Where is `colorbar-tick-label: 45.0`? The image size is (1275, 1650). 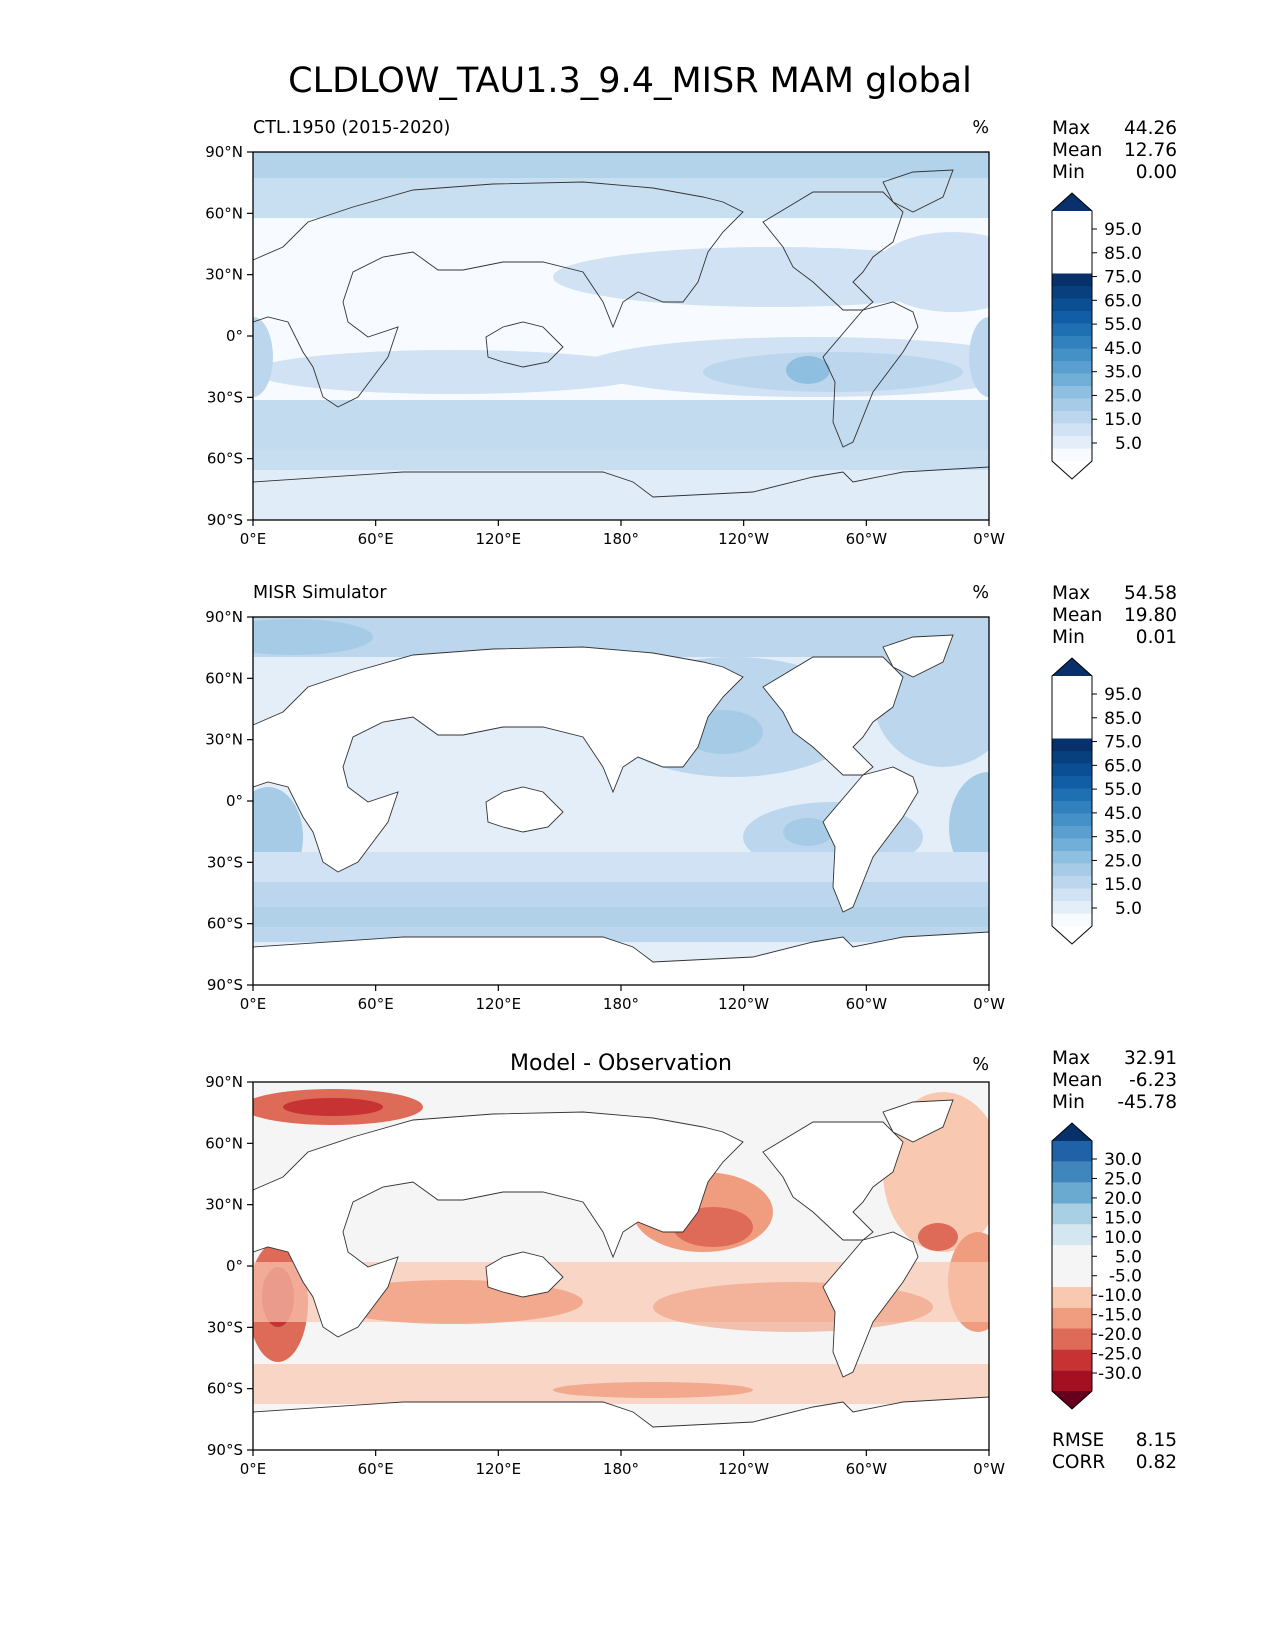 colorbar-tick-label: 45.0 is located at coordinates (1123, 814).